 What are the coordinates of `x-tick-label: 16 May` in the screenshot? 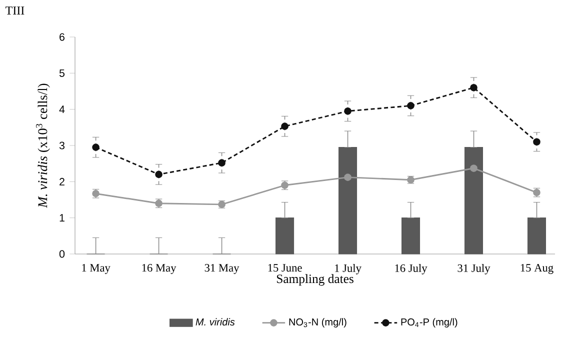 It's located at (159, 269).